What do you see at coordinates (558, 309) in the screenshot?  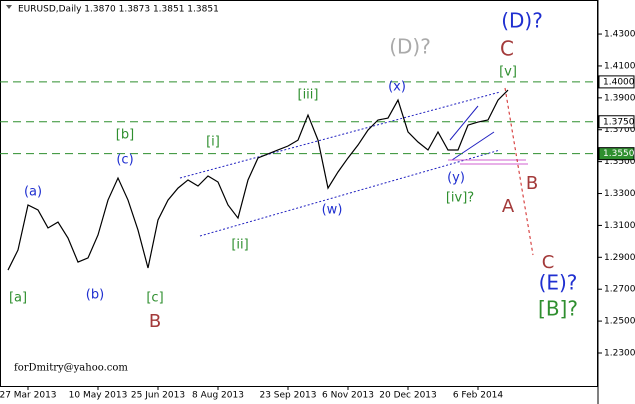 I see `wave-label: [B]?` at bounding box center [558, 309].